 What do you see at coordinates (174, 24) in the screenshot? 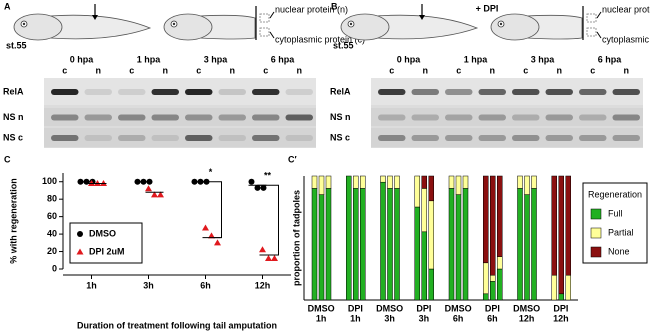
I see `tadpole-pupil` at bounding box center [174, 24].